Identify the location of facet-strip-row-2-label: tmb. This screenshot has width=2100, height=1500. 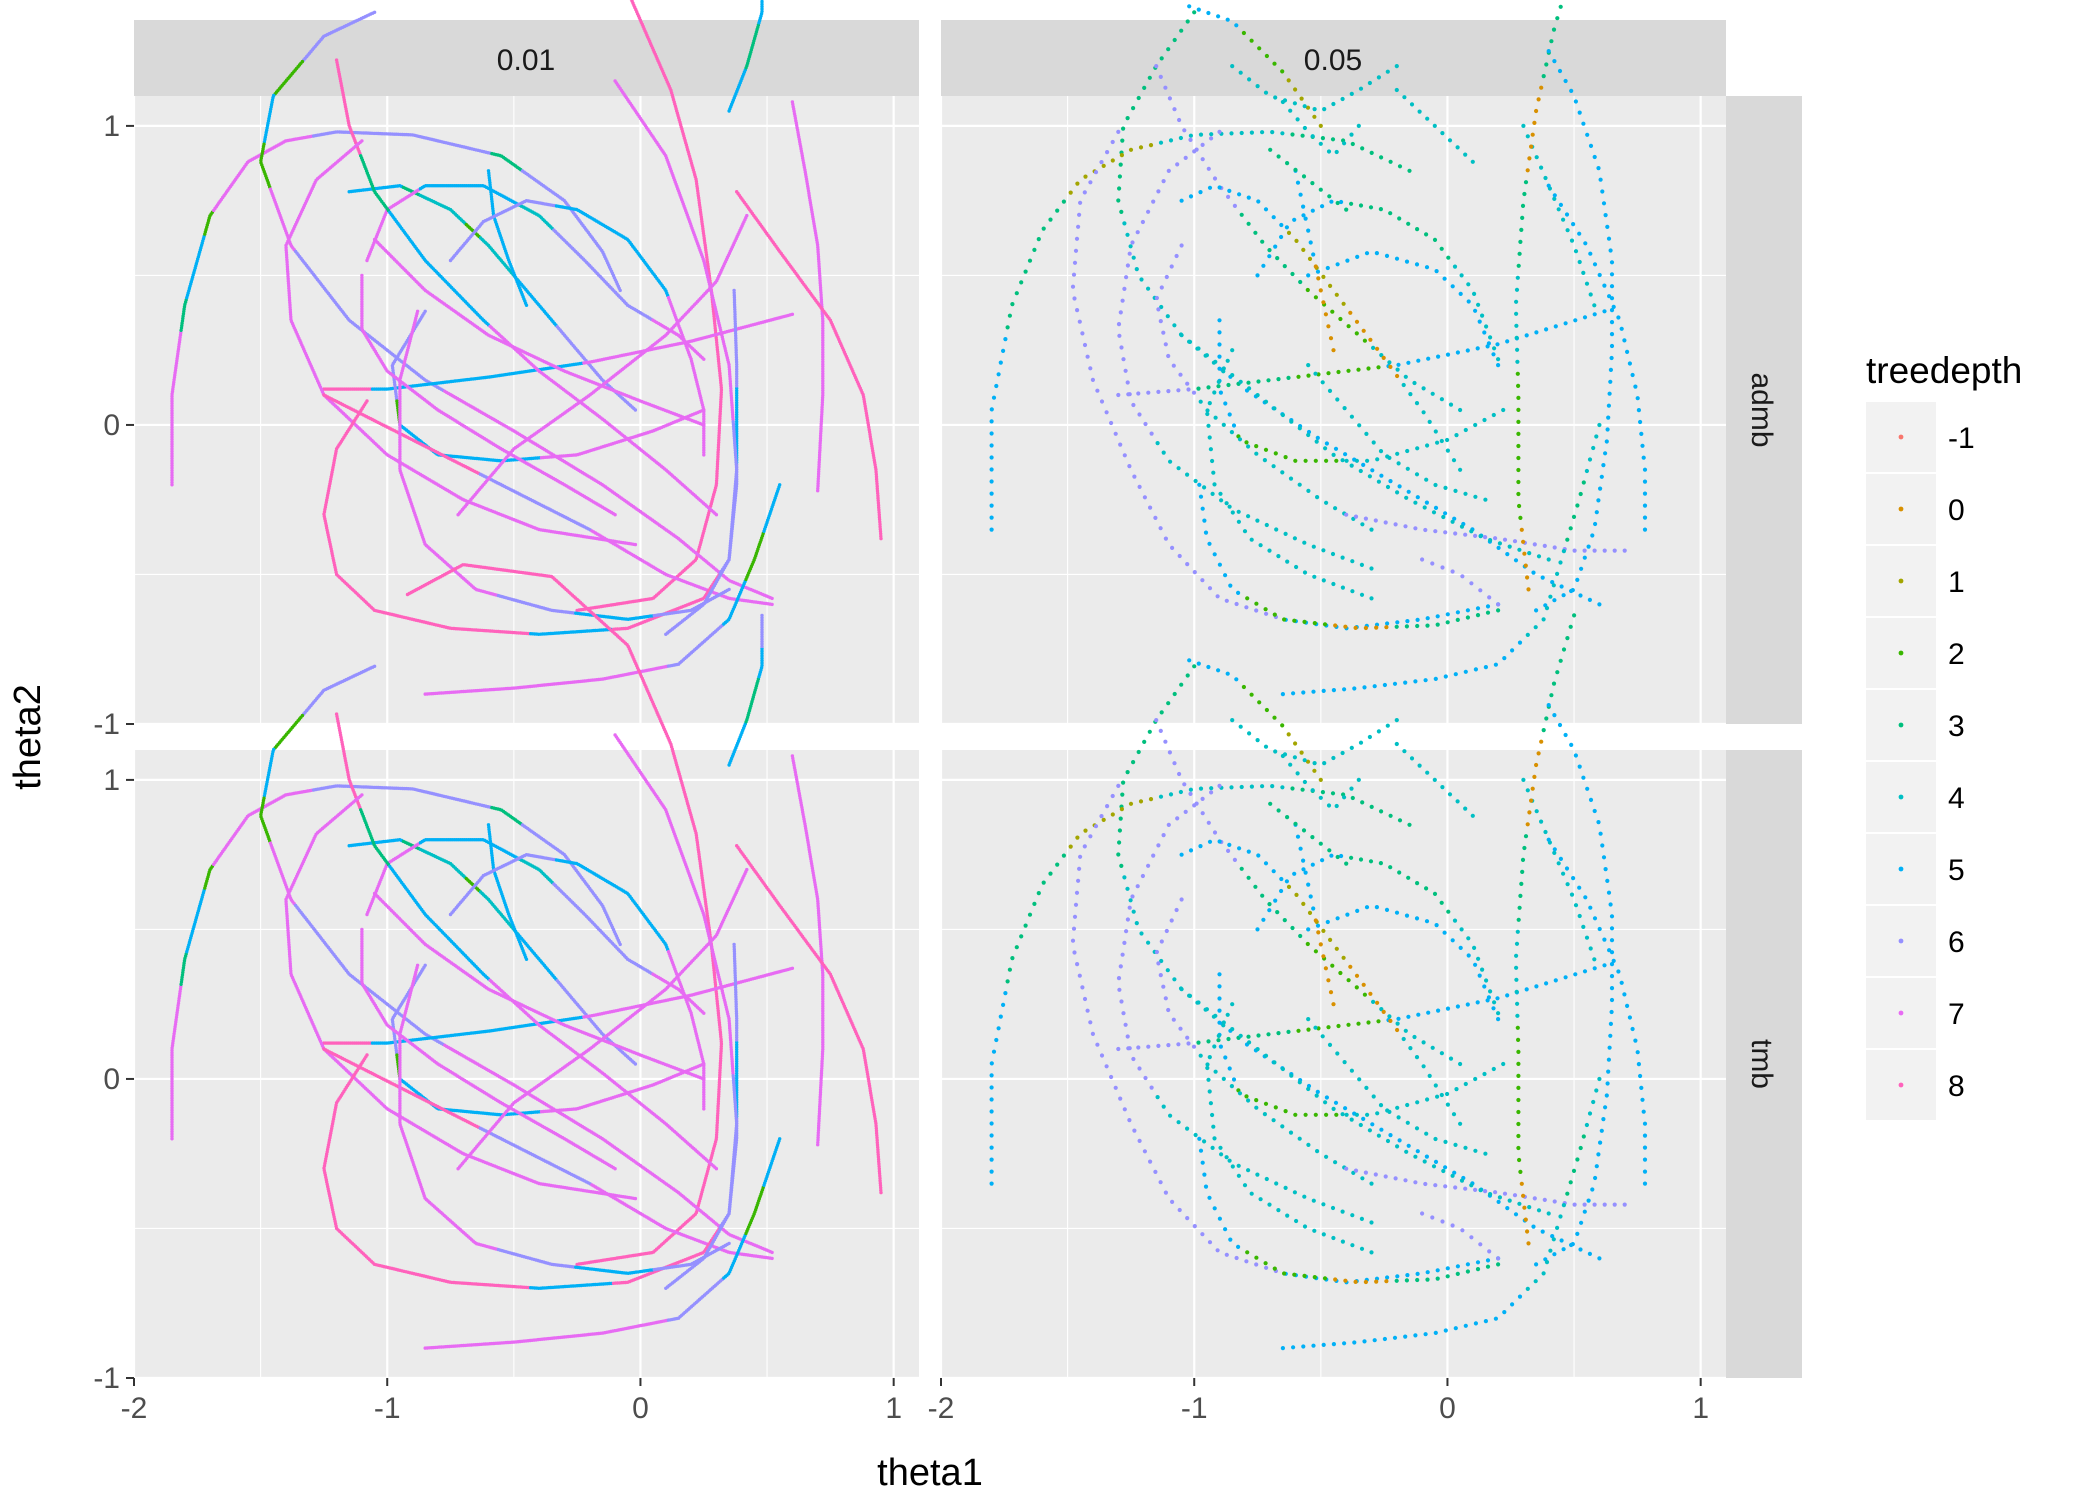
(1761, 1064).